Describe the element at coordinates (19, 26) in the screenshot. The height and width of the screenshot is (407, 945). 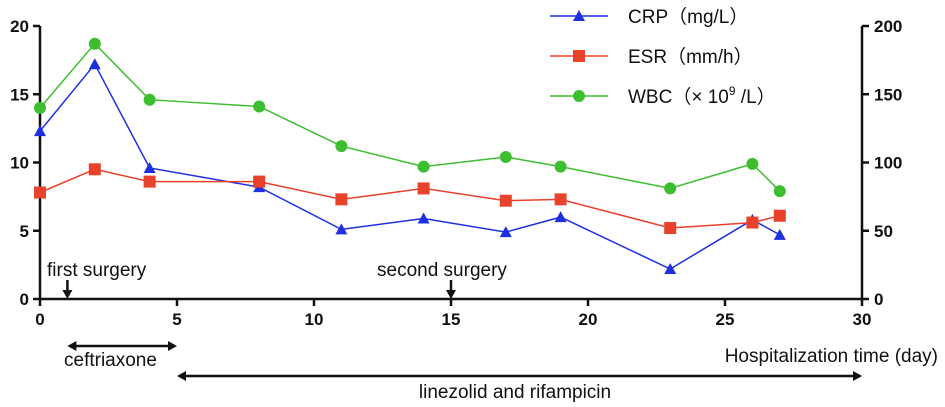
I see `left-y-tick-label: 20` at that location.